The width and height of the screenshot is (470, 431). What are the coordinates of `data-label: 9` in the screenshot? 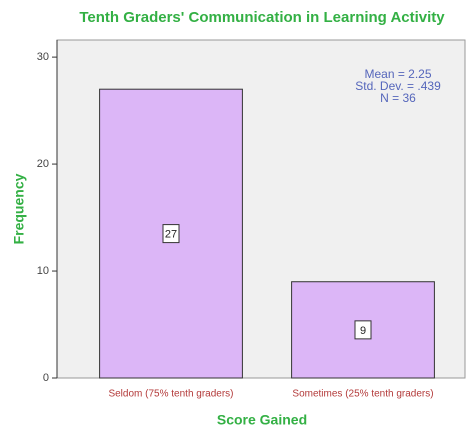 It's located at (363, 331).